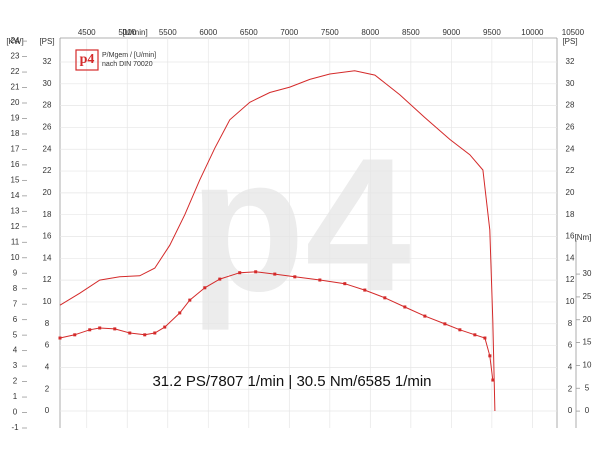 The width and height of the screenshot is (600, 450). I want to click on y-tick-label: 14, so click(47, 257).